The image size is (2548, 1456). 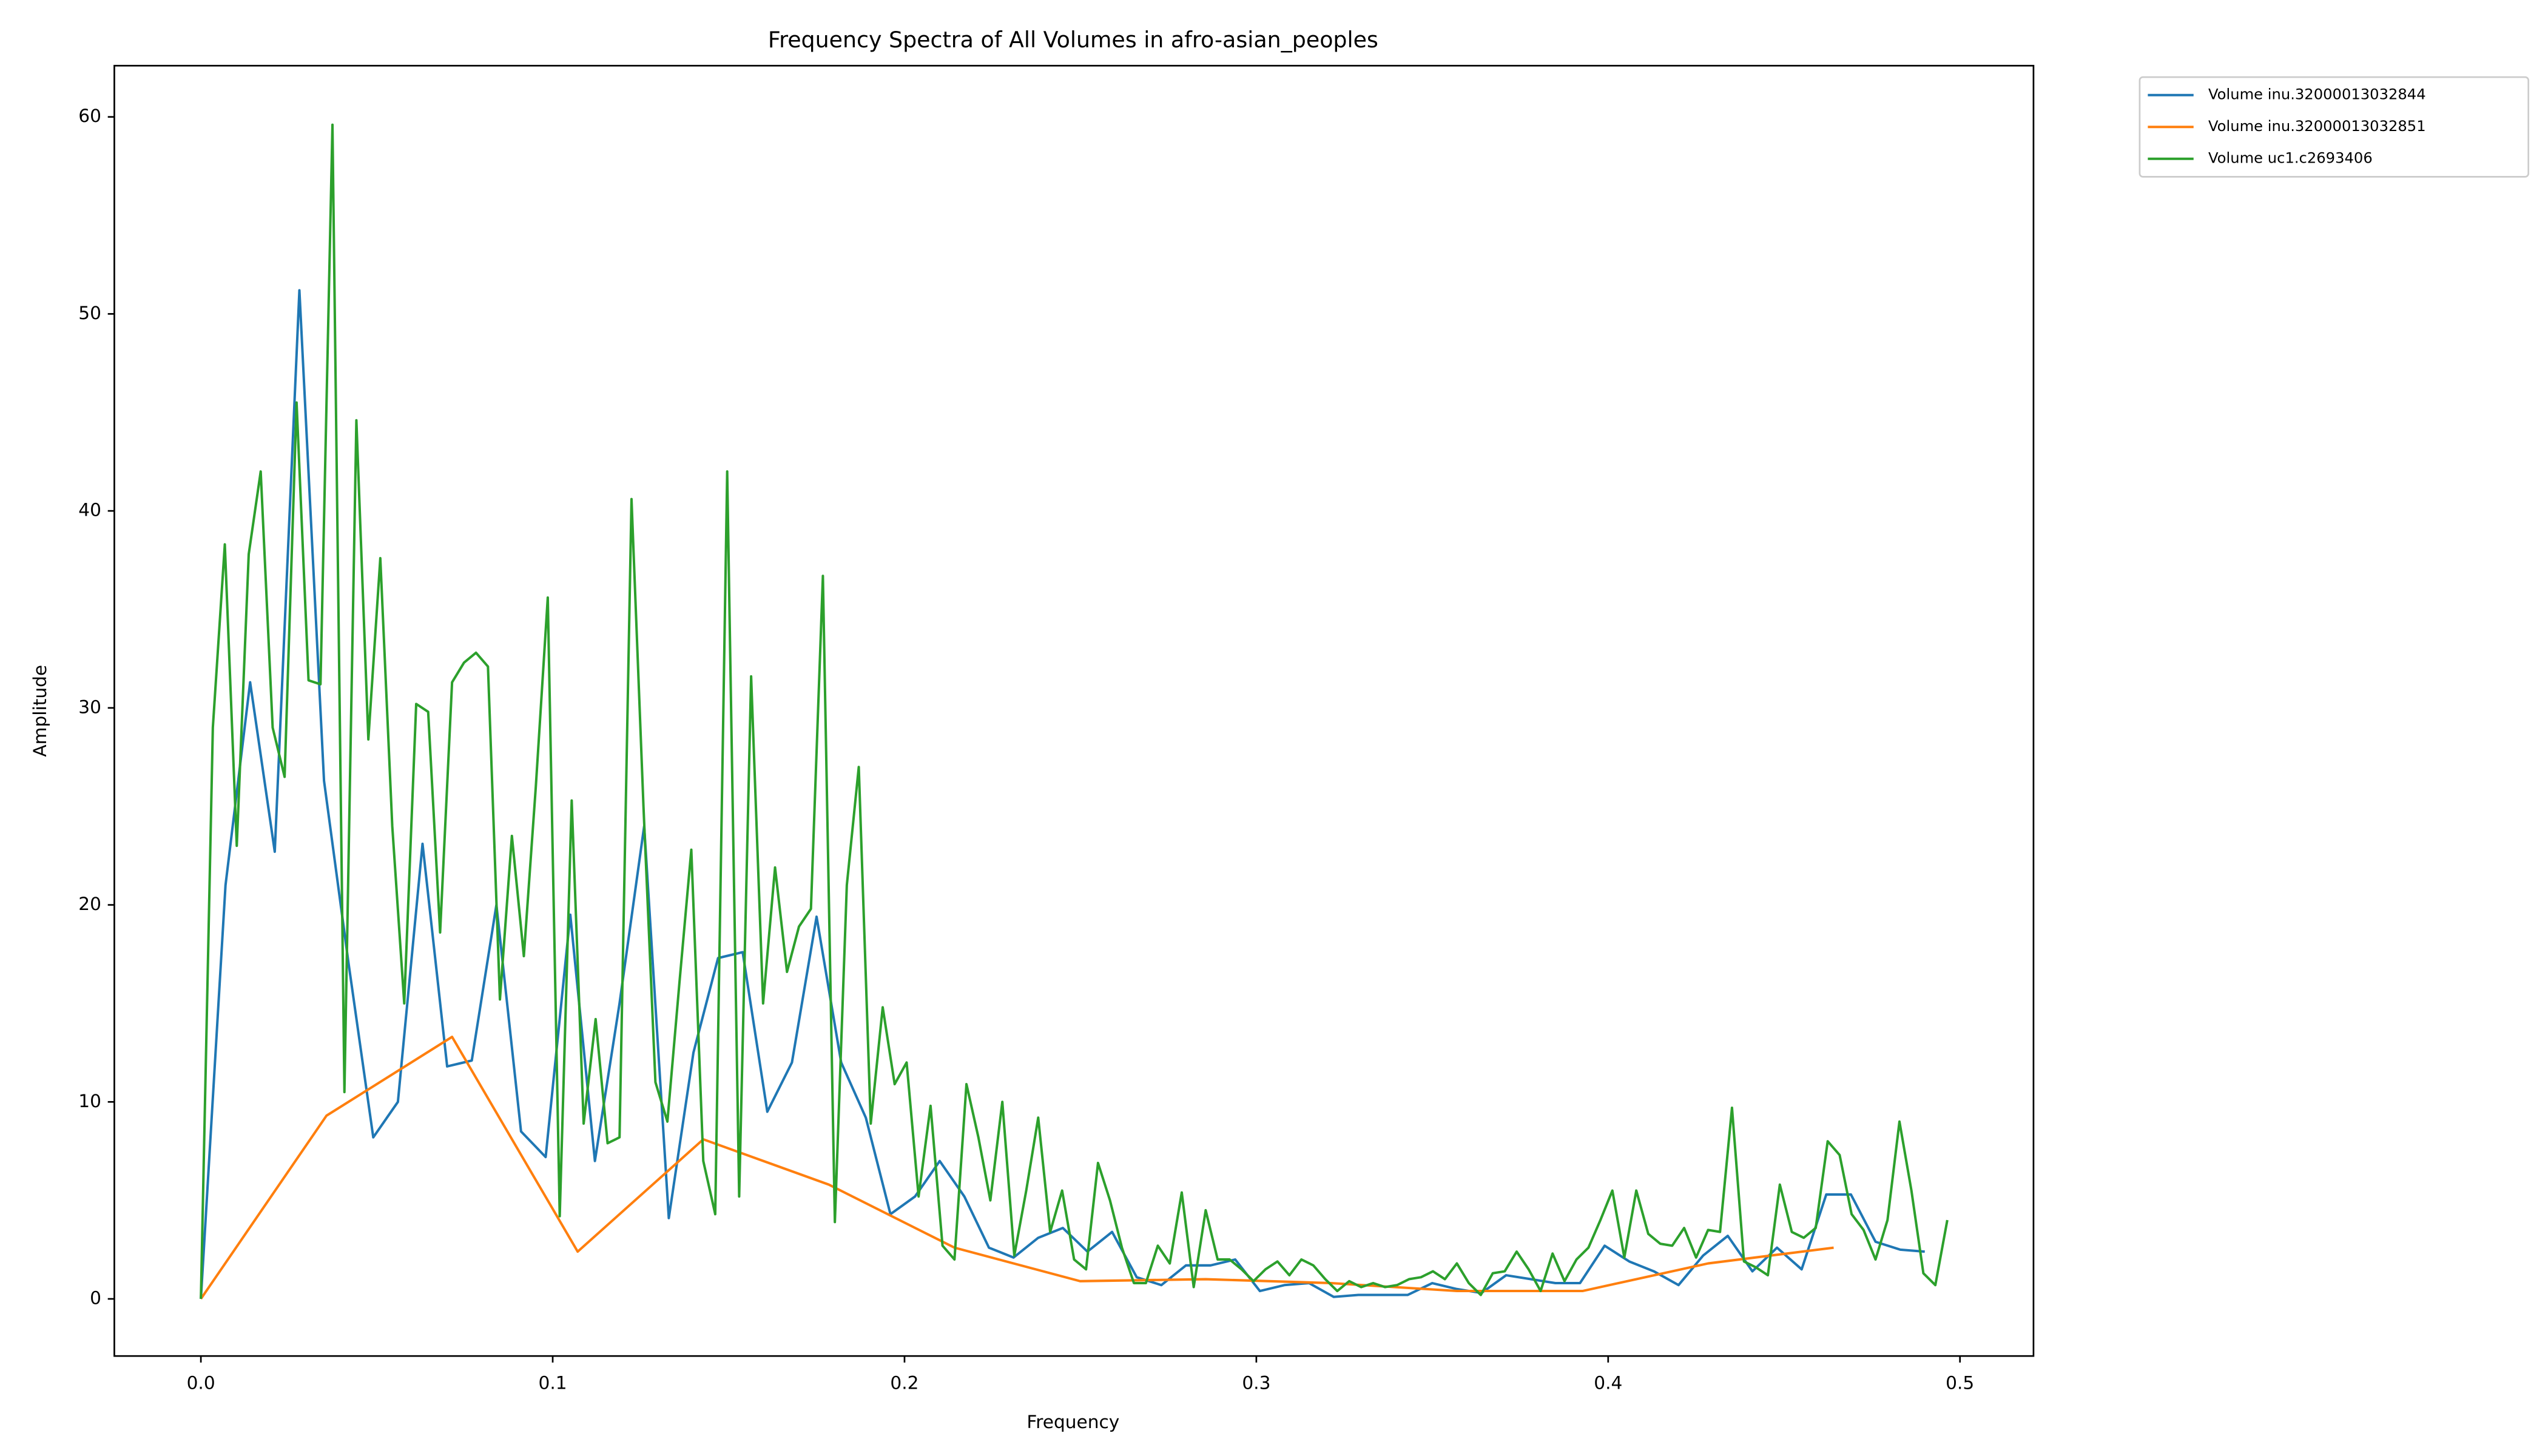 What do you see at coordinates (1960, 1382) in the screenshot?
I see `x-tick-label: 0.5` at bounding box center [1960, 1382].